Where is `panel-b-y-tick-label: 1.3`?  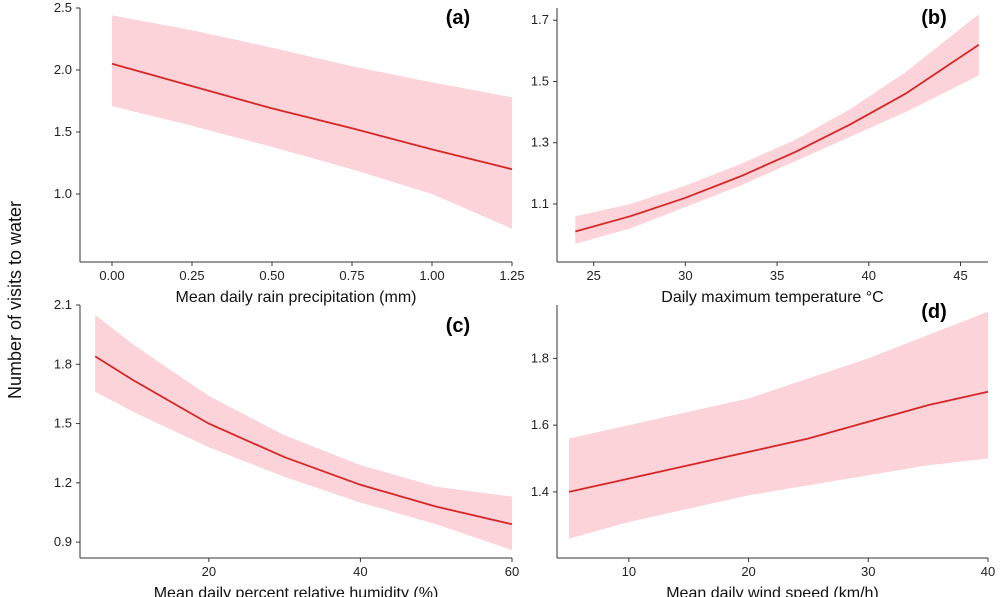 panel-b-y-tick-label: 1.3 is located at coordinates (540, 142).